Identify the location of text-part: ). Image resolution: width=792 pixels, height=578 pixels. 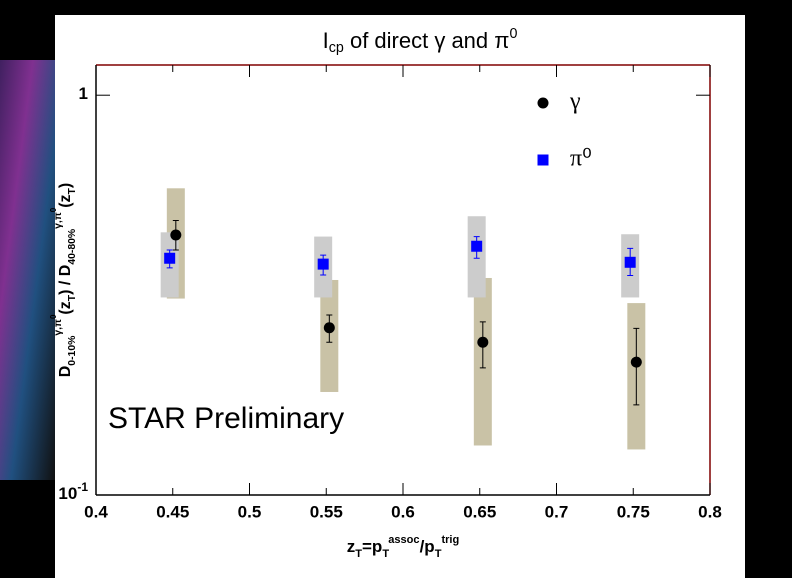
(65, 185).